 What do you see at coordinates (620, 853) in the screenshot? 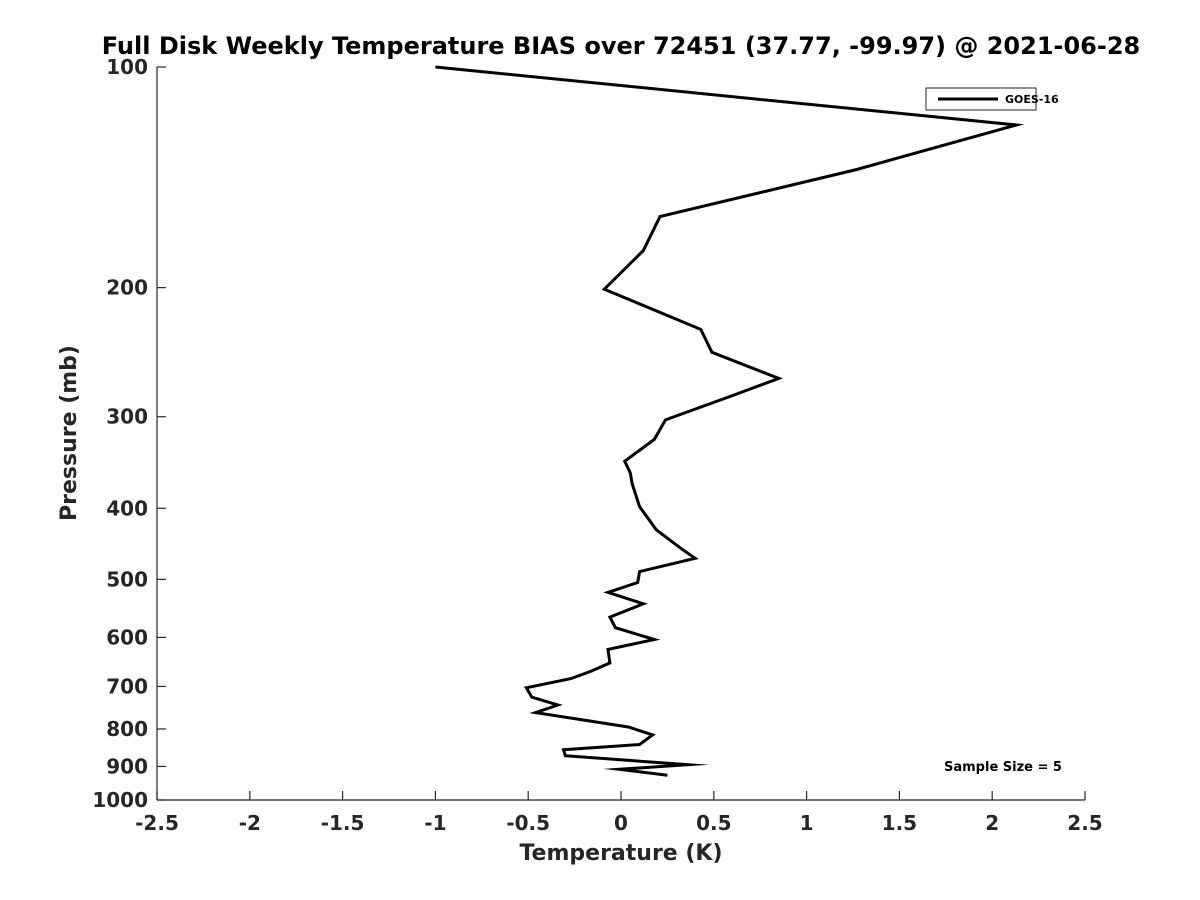
I see `x-axis-label: Temperature (K)` at bounding box center [620, 853].